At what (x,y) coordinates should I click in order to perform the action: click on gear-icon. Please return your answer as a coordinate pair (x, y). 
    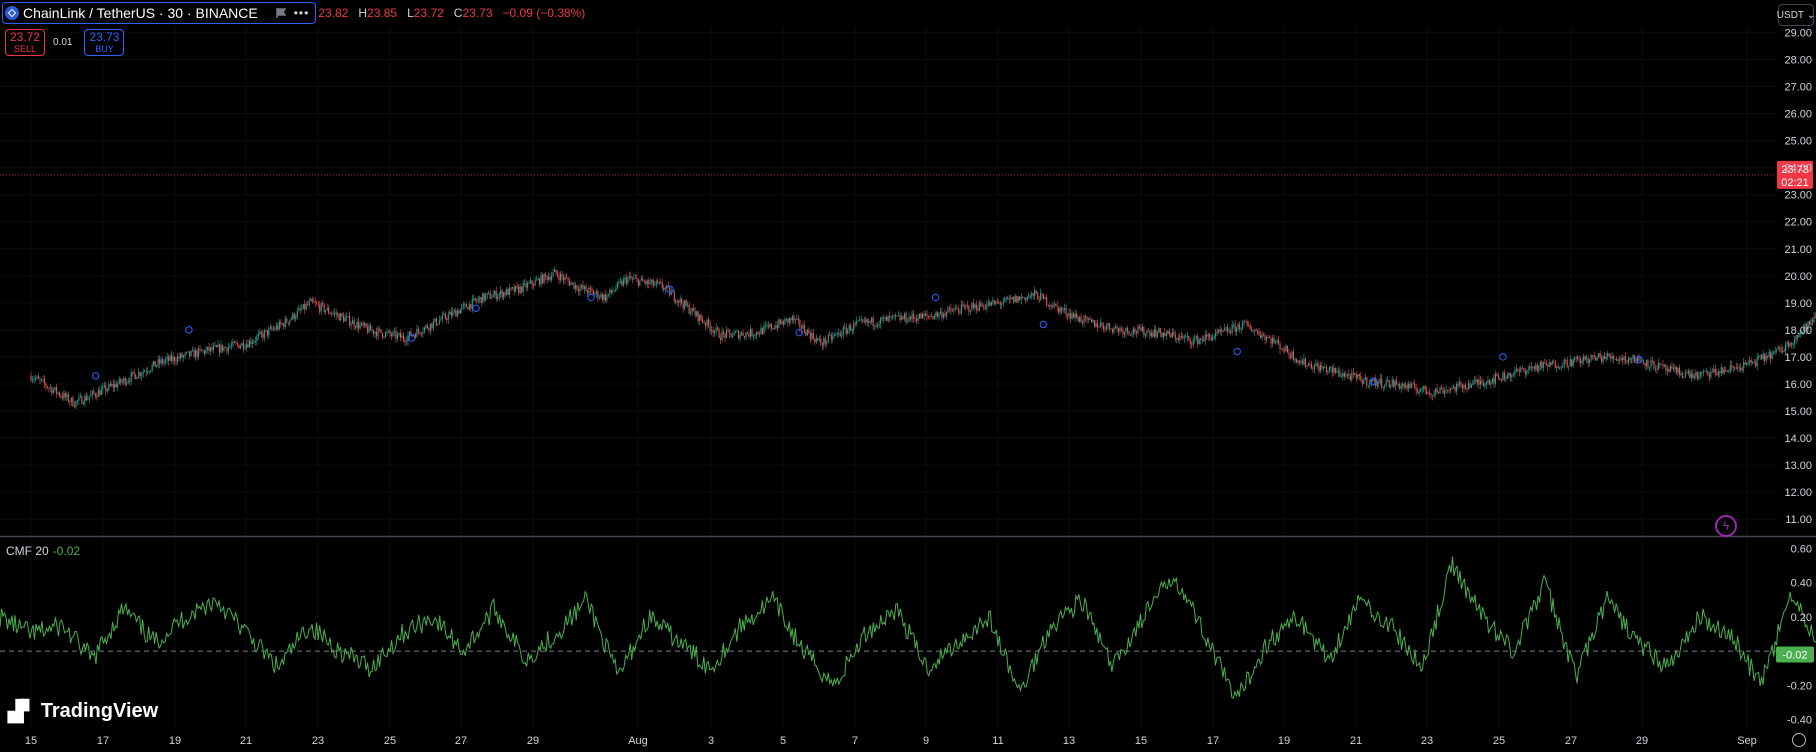
    Looking at the image, I should click on (1799, 740).